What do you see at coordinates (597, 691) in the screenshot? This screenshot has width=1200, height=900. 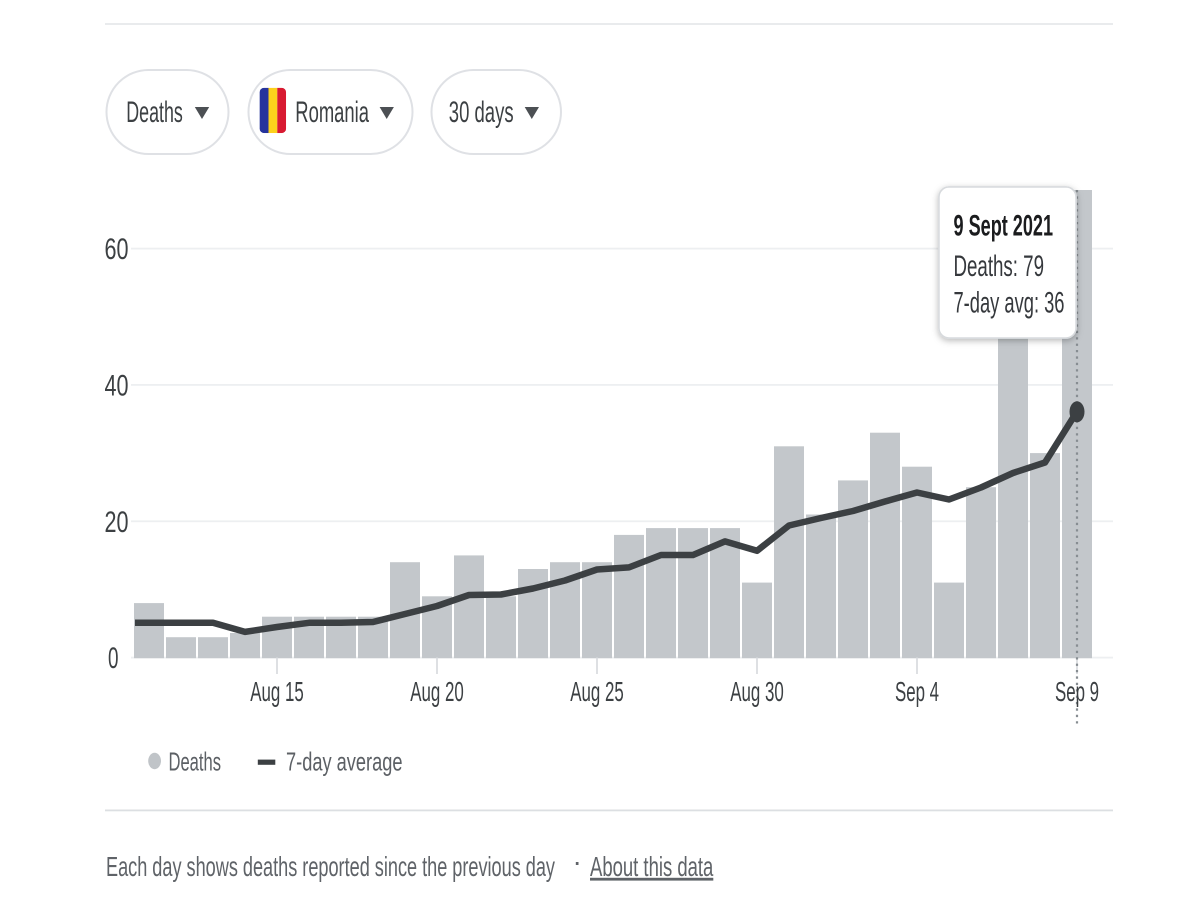 I see `svg-text: Aug 25` at bounding box center [597, 691].